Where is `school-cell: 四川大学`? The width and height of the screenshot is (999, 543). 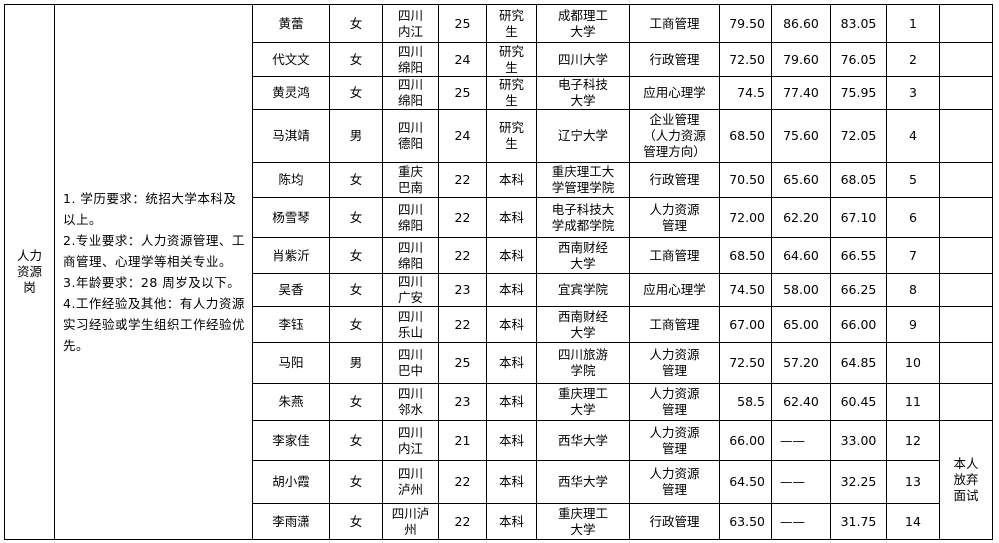
school-cell: 四川大学 is located at coordinates (583, 59).